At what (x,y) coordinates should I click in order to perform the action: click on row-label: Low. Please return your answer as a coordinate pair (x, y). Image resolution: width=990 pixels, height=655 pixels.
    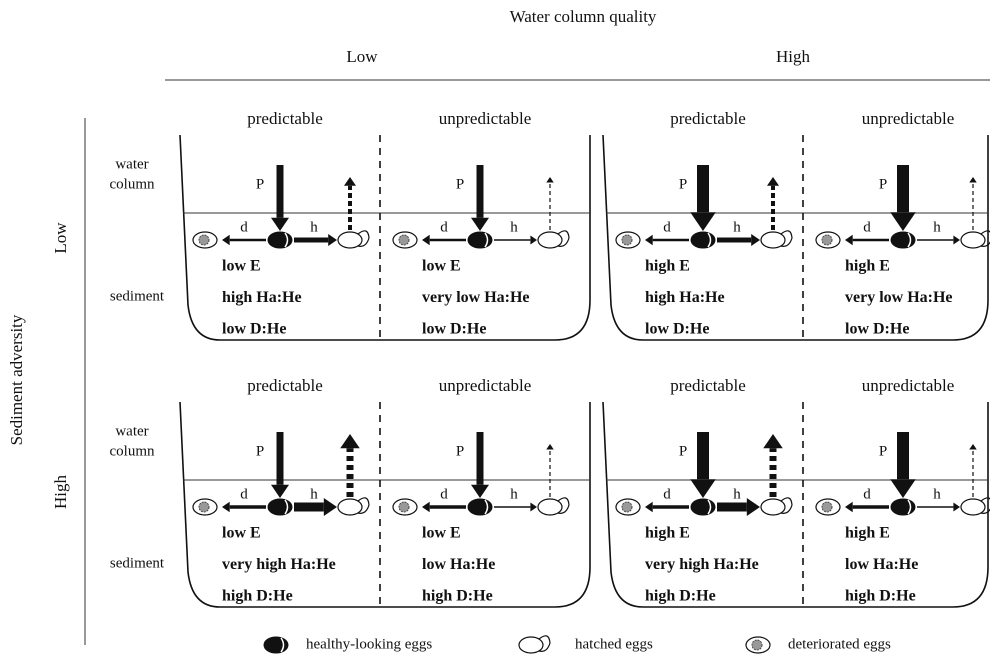
    Looking at the image, I should click on (60, 238).